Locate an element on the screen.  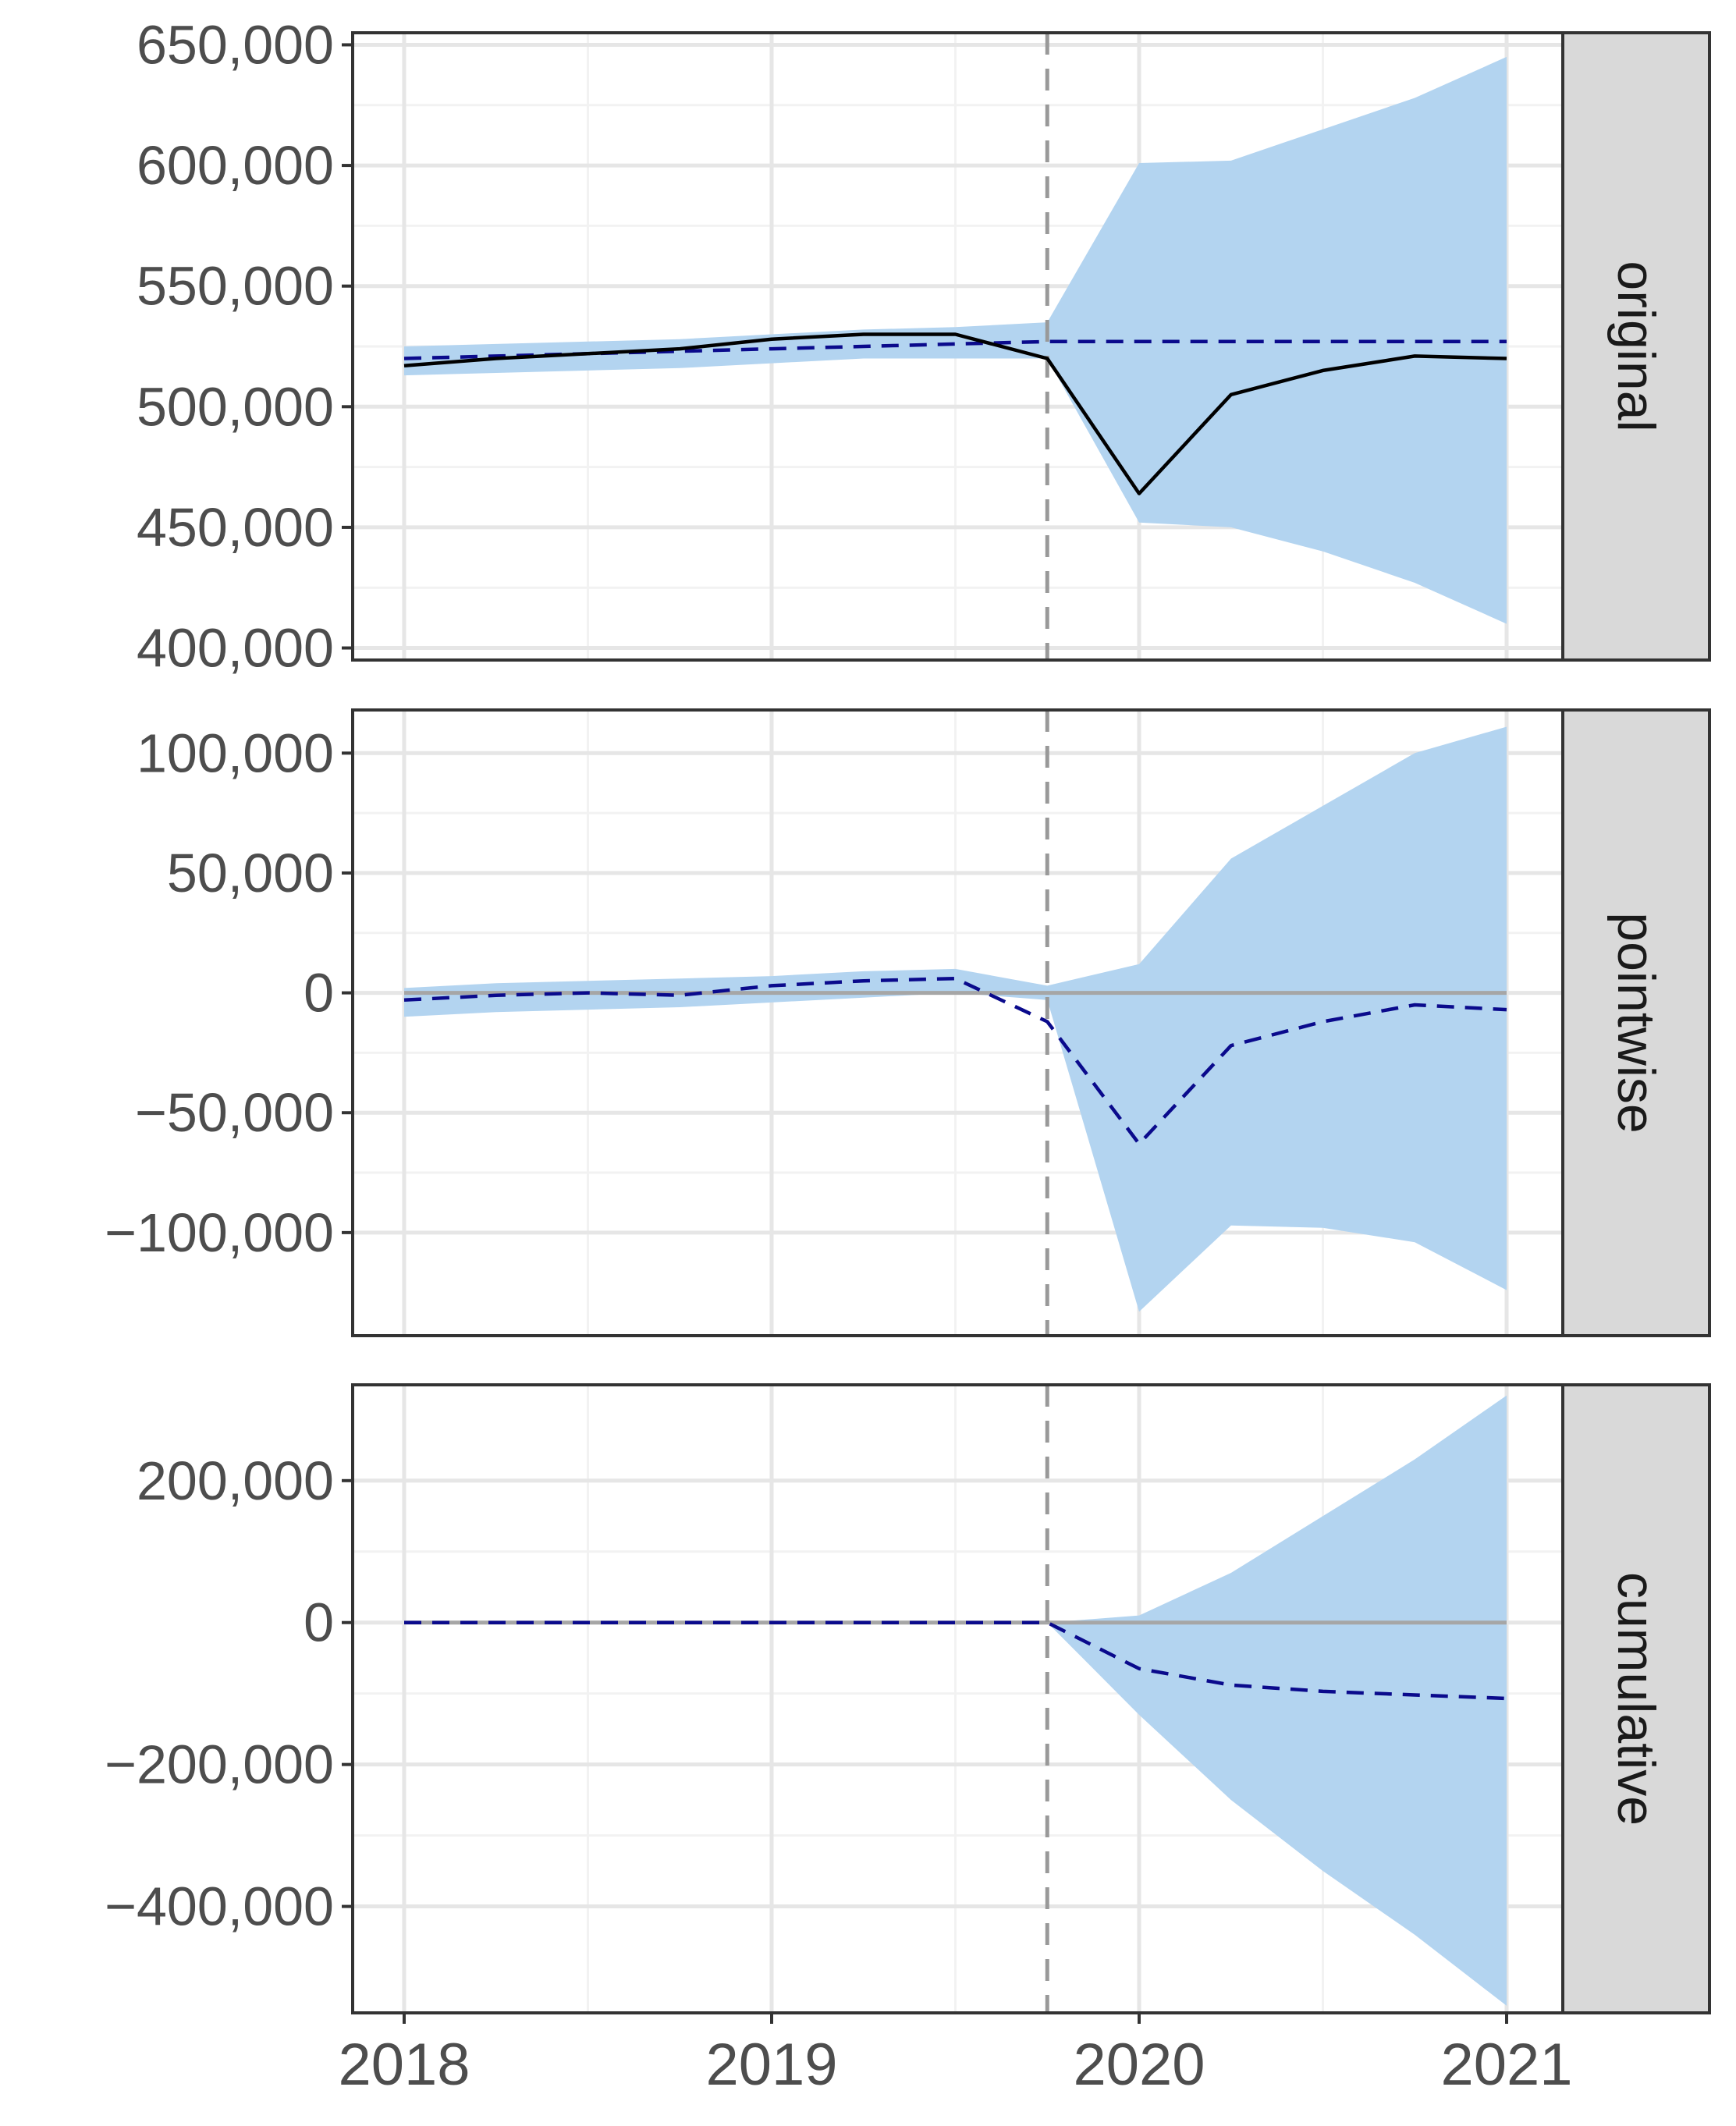
x-tick-label: 2021 is located at coordinates (1506, 2065).